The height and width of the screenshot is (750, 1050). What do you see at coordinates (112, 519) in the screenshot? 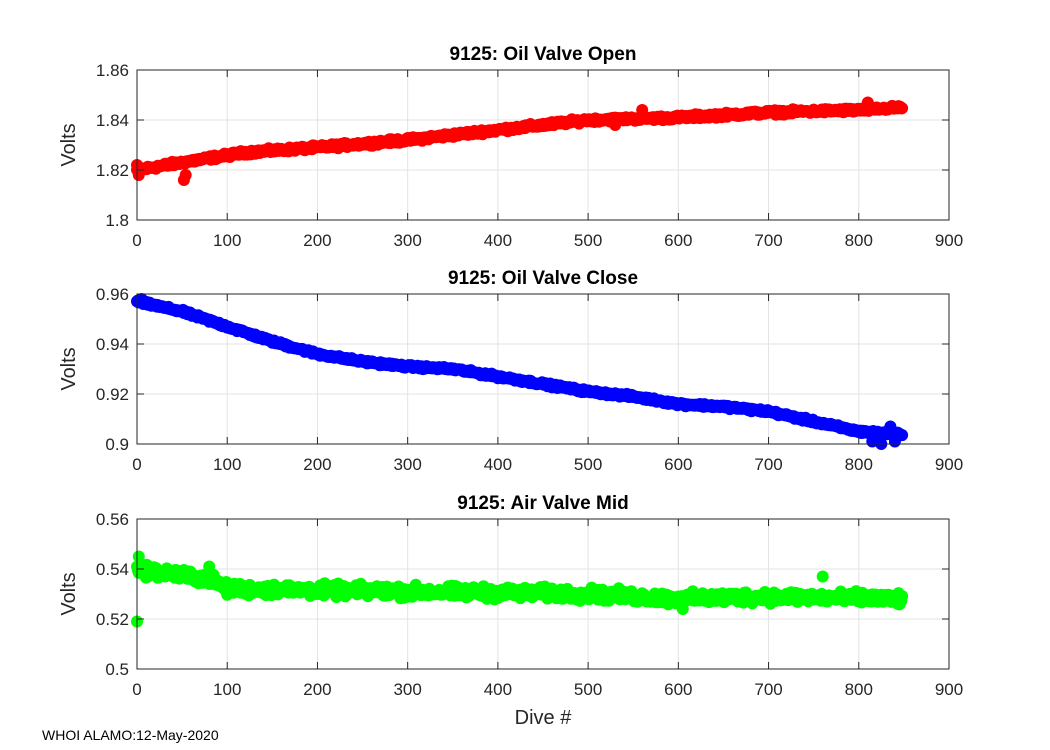
I see `y-tick-label: 0.56` at bounding box center [112, 519].